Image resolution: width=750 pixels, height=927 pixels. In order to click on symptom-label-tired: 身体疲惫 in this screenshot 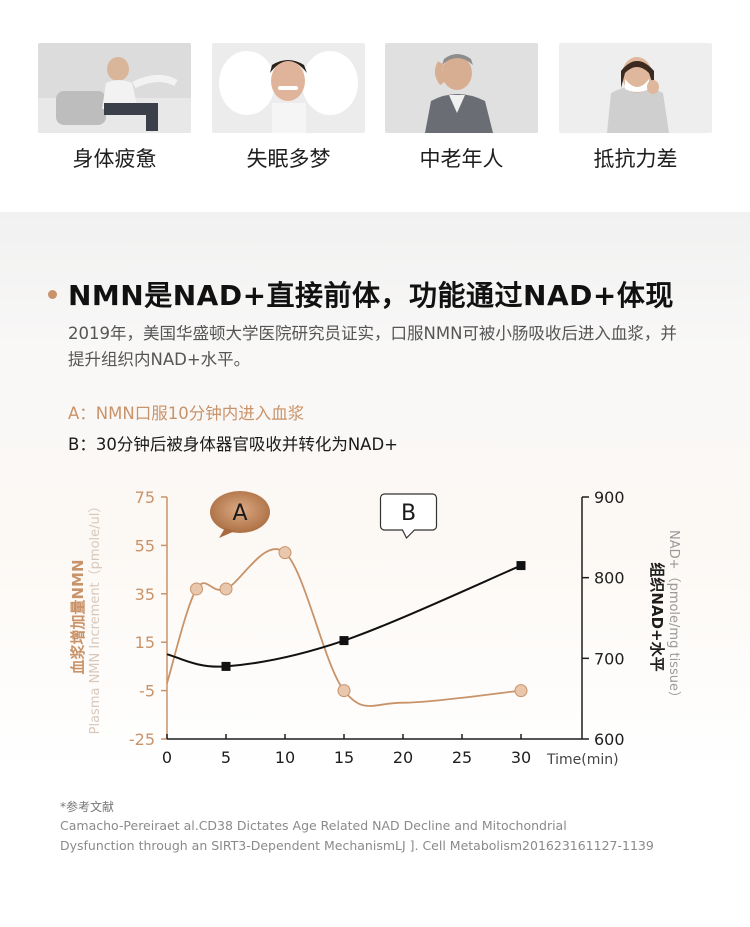, I will do `click(114, 159)`.